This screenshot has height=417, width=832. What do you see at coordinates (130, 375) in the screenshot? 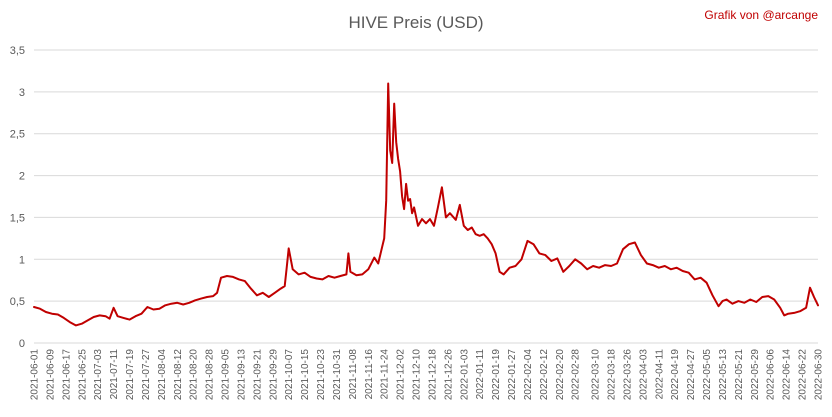
I see `x-tick-label: 2021-07-19` at bounding box center [130, 375].